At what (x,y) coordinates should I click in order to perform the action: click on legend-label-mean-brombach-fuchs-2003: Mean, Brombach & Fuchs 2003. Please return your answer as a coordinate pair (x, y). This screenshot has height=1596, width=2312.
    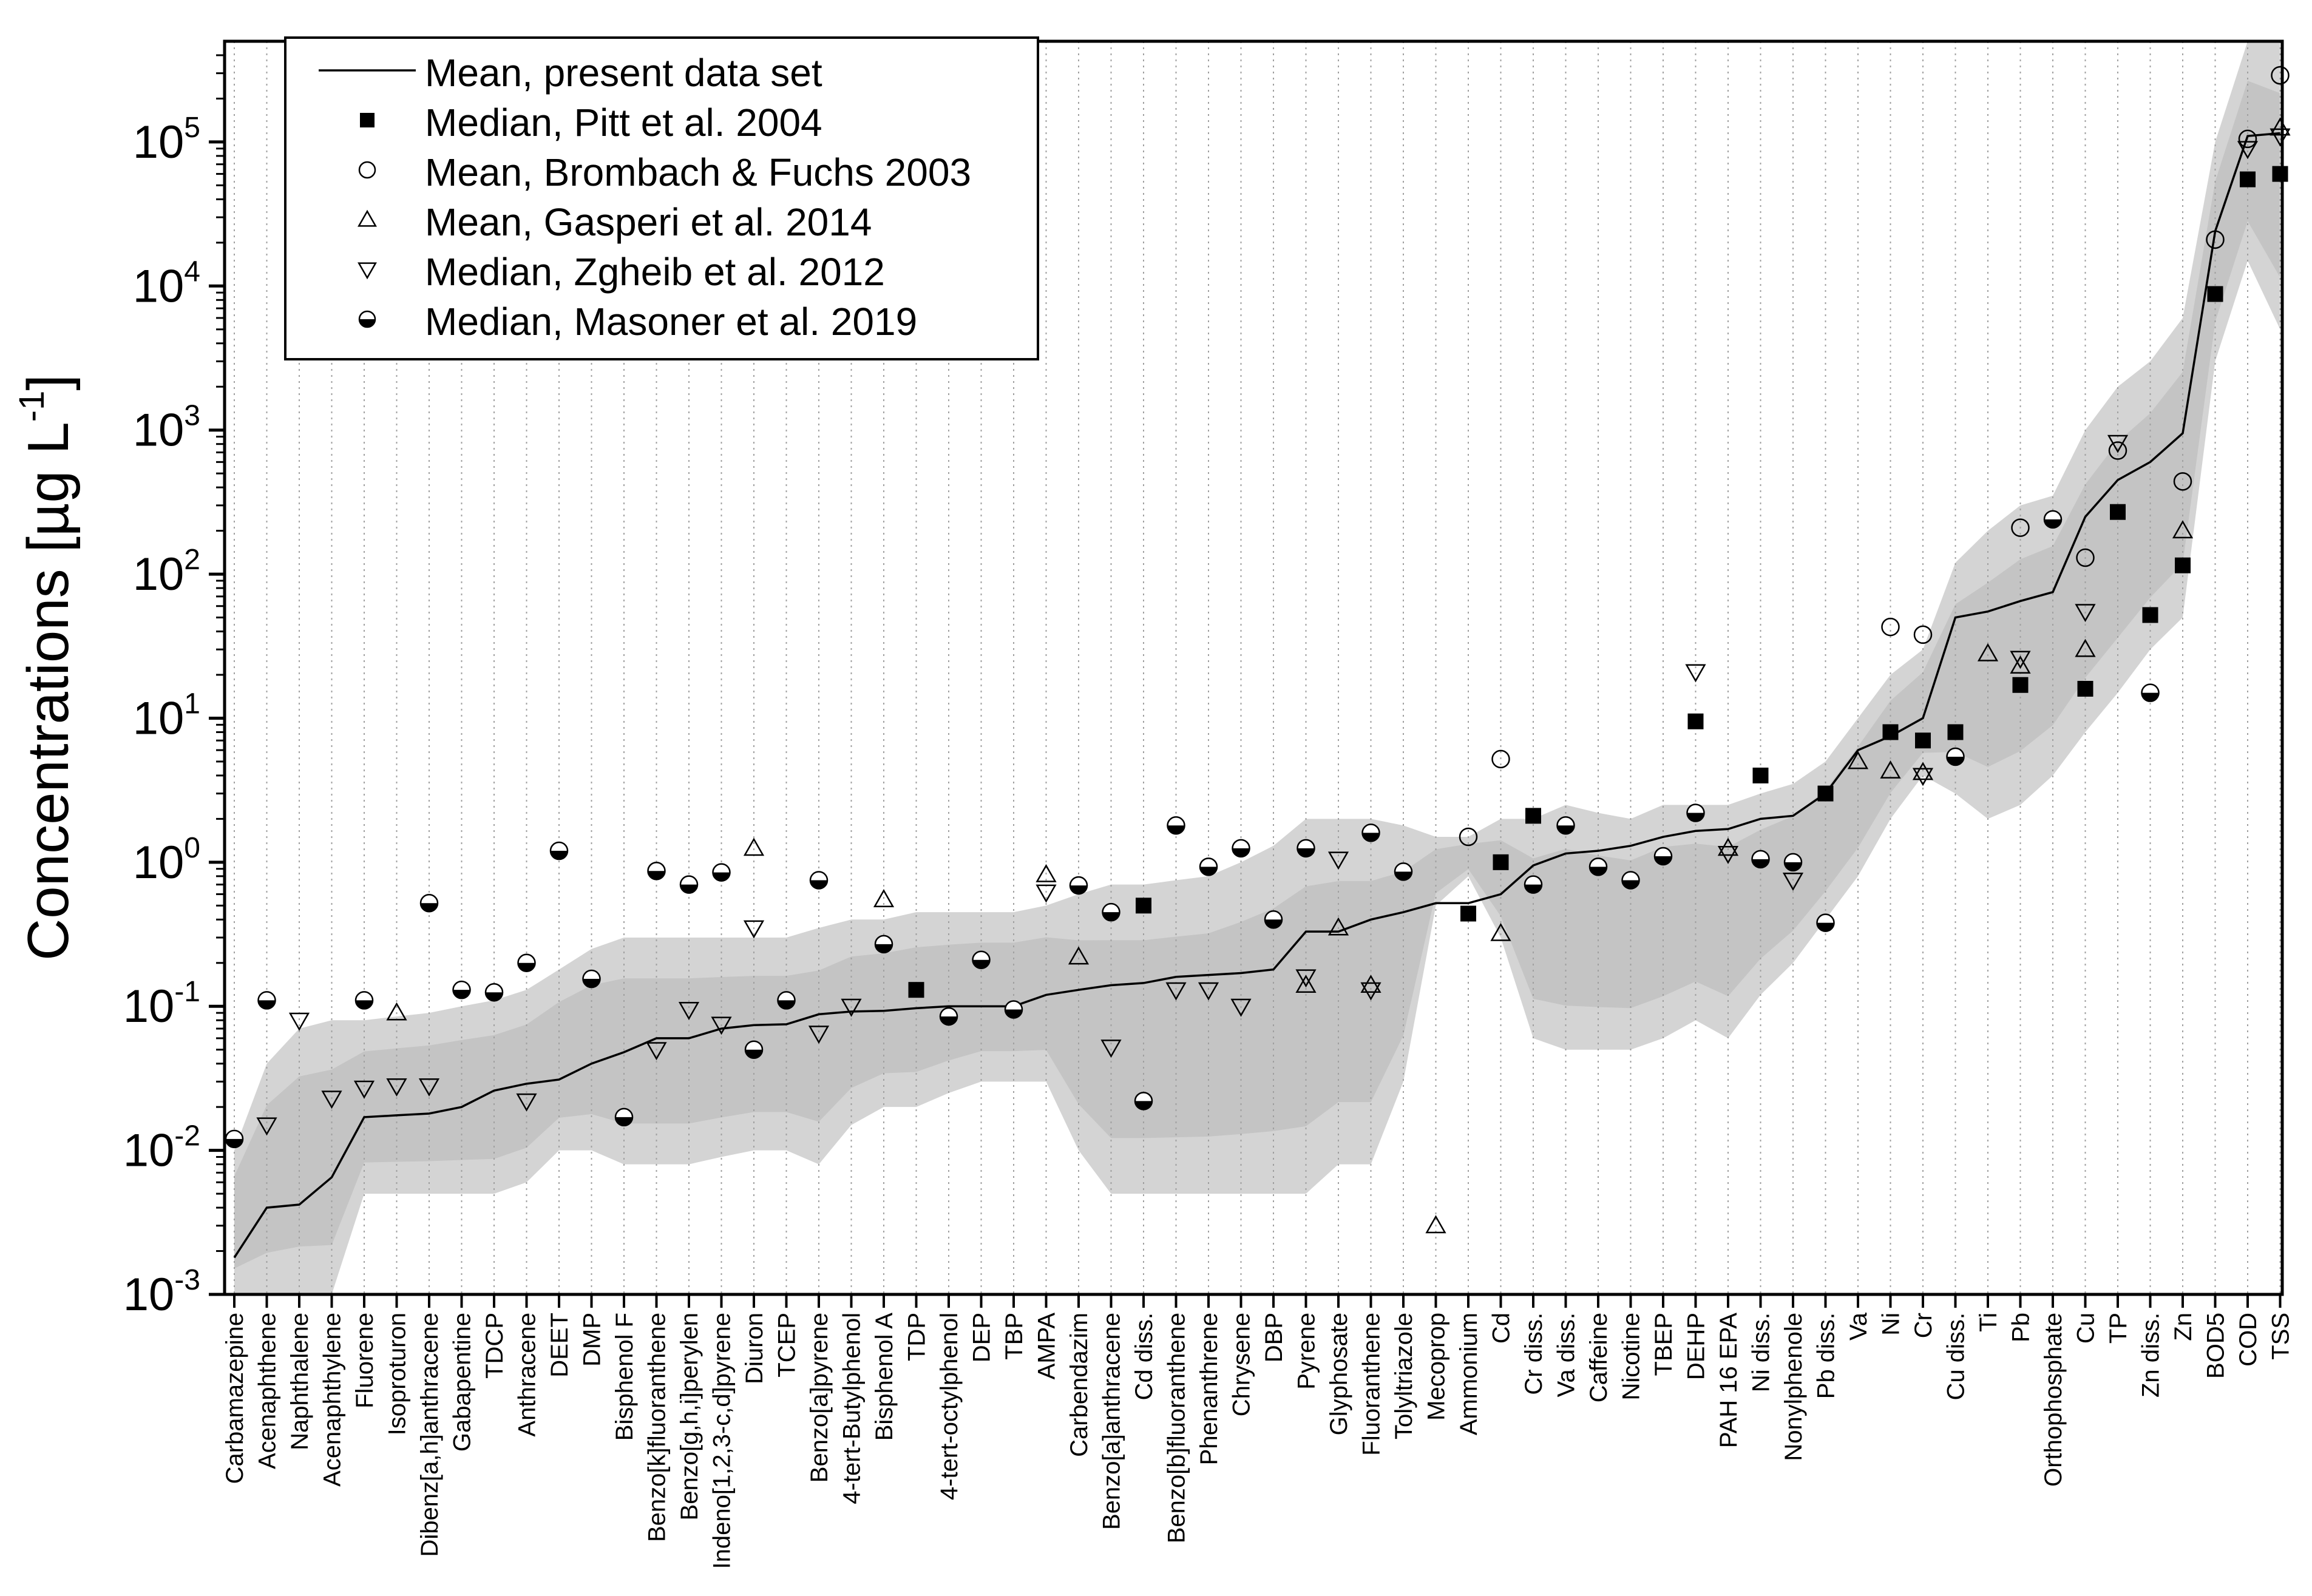
    Looking at the image, I should click on (698, 172).